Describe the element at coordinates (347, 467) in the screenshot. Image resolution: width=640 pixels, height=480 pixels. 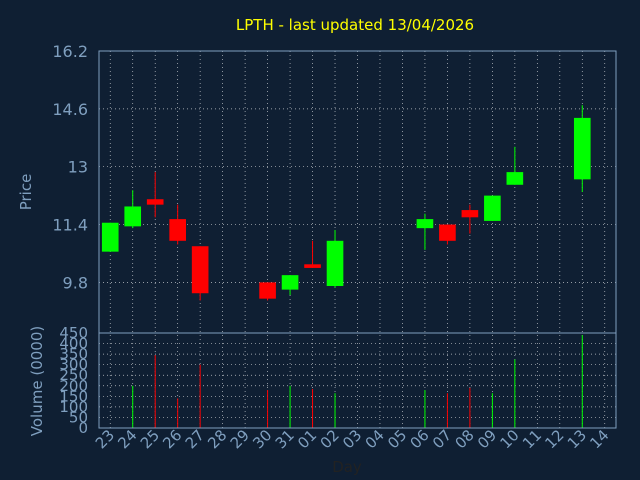
I see `x-axis-label: Day` at that location.